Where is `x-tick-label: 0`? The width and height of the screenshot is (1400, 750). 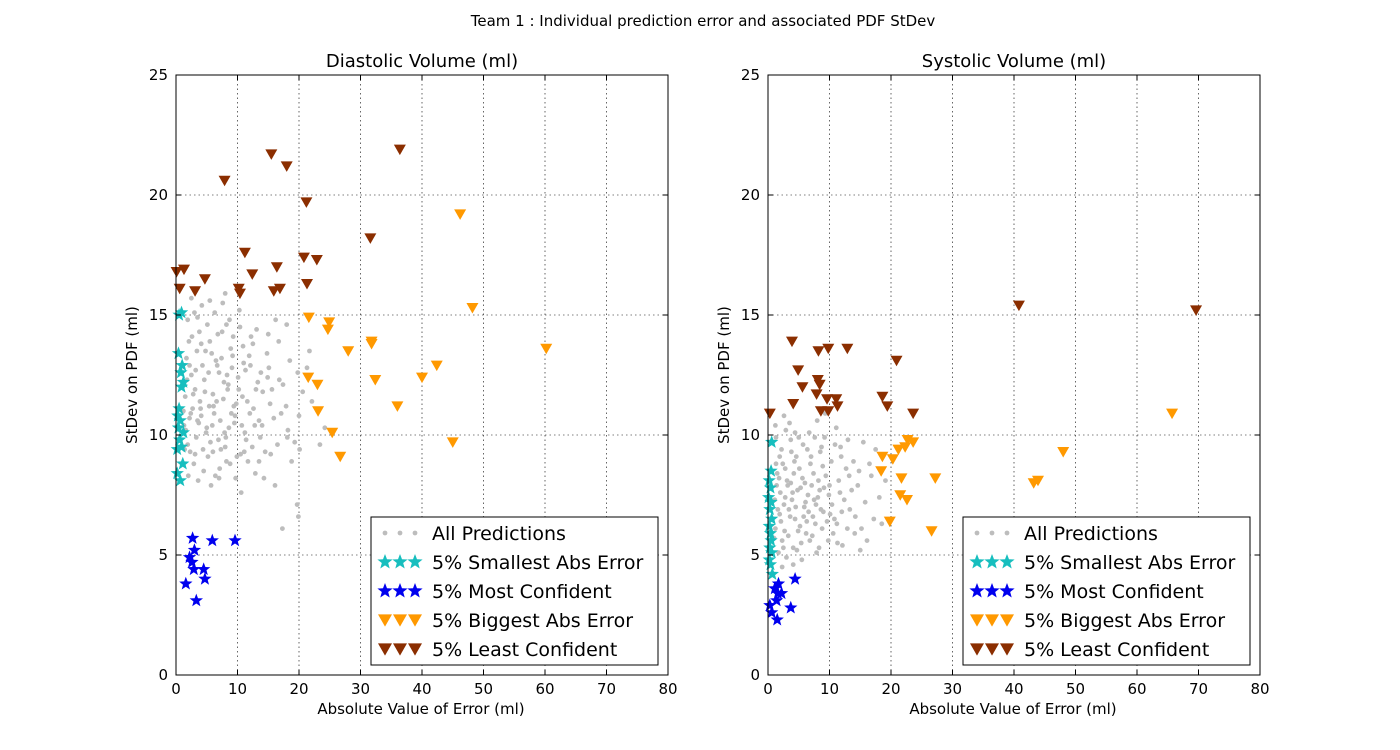
x-tick-label: 0 is located at coordinates (176, 689).